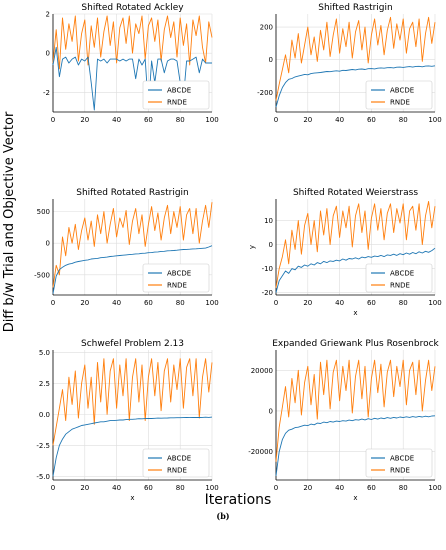 Image resolution: width=446 pixels, height=550 pixels. What do you see at coordinates (260, 452) in the screenshot?
I see `y-tick-label: -20000` at bounding box center [260, 452].